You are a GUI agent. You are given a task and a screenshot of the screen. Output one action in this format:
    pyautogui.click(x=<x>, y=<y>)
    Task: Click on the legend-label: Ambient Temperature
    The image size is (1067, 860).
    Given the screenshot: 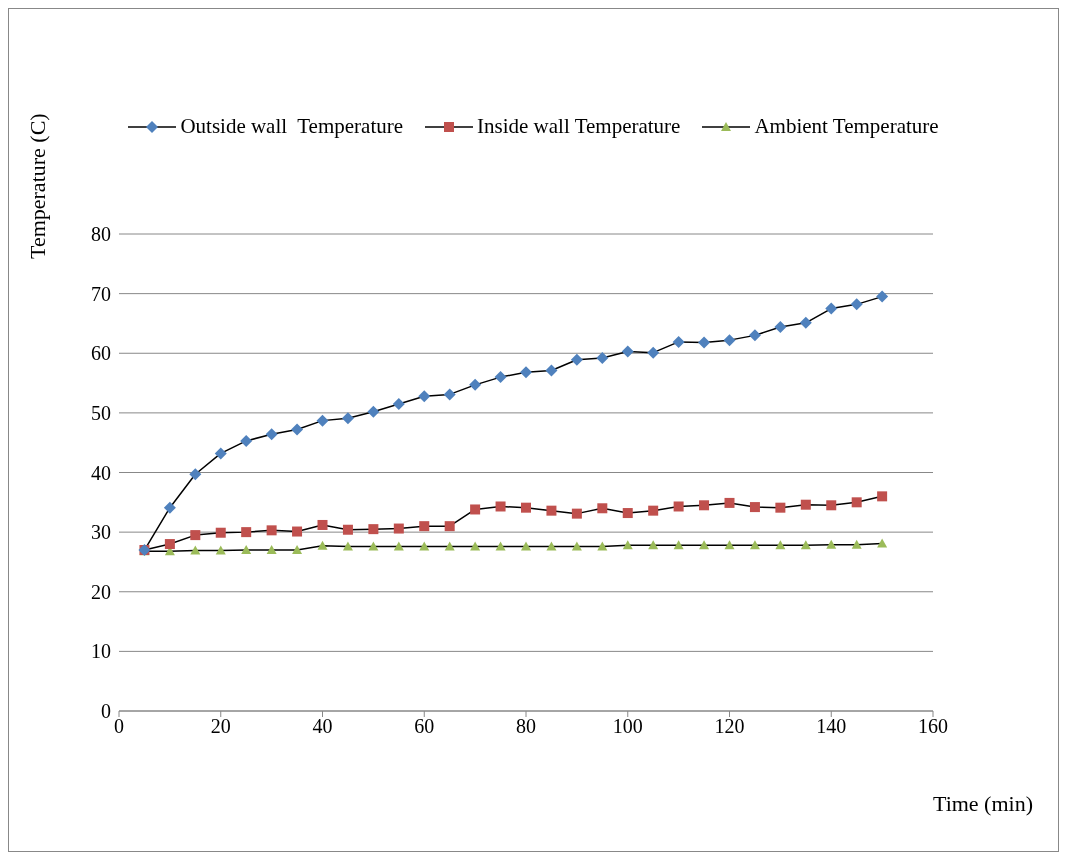 What is the action you would take?
    pyautogui.click(x=846, y=126)
    